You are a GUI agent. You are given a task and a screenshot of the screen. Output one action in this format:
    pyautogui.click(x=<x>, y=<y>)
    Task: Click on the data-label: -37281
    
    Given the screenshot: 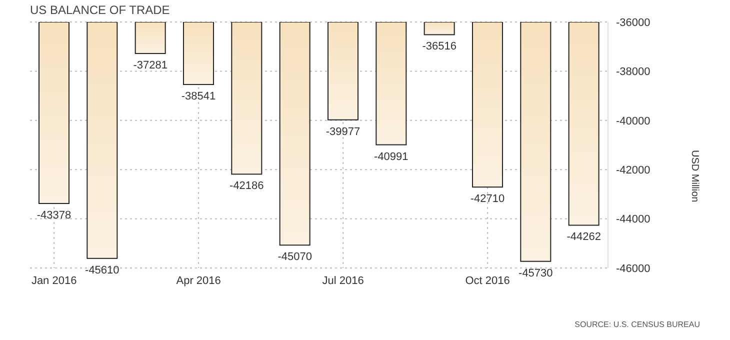 What is the action you would take?
    pyautogui.click(x=150, y=66)
    